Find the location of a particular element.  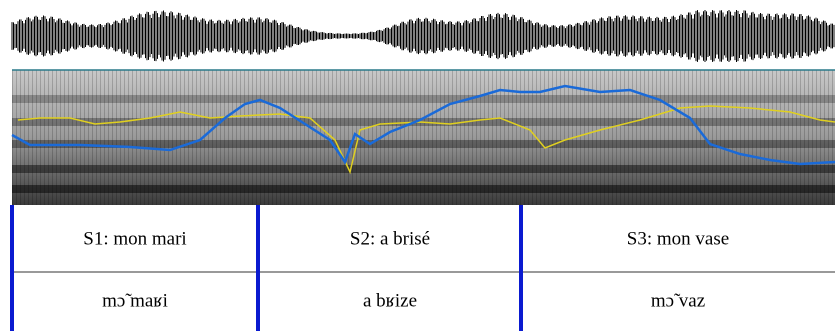

interval-label: S3: mon vase is located at coordinates (678, 238).